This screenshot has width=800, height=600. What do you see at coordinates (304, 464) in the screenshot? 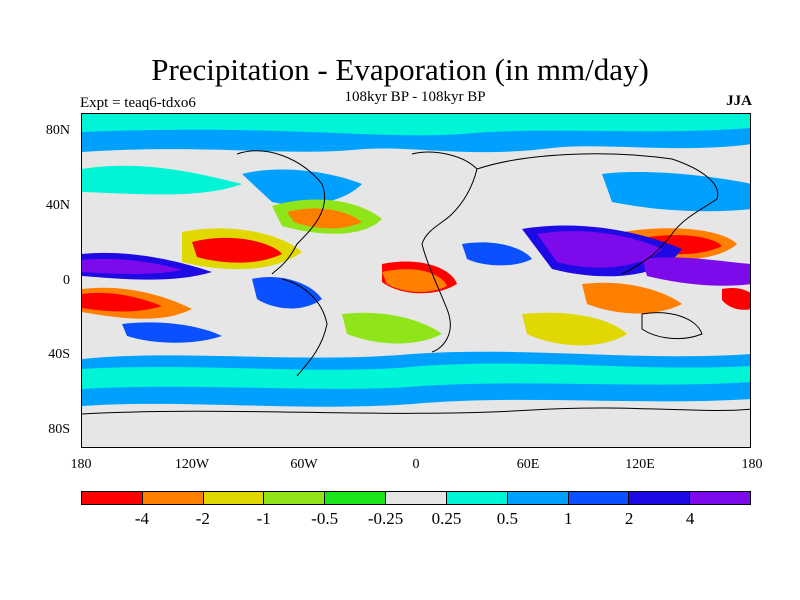
I see `lon-tick: 60W` at bounding box center [304, 464].